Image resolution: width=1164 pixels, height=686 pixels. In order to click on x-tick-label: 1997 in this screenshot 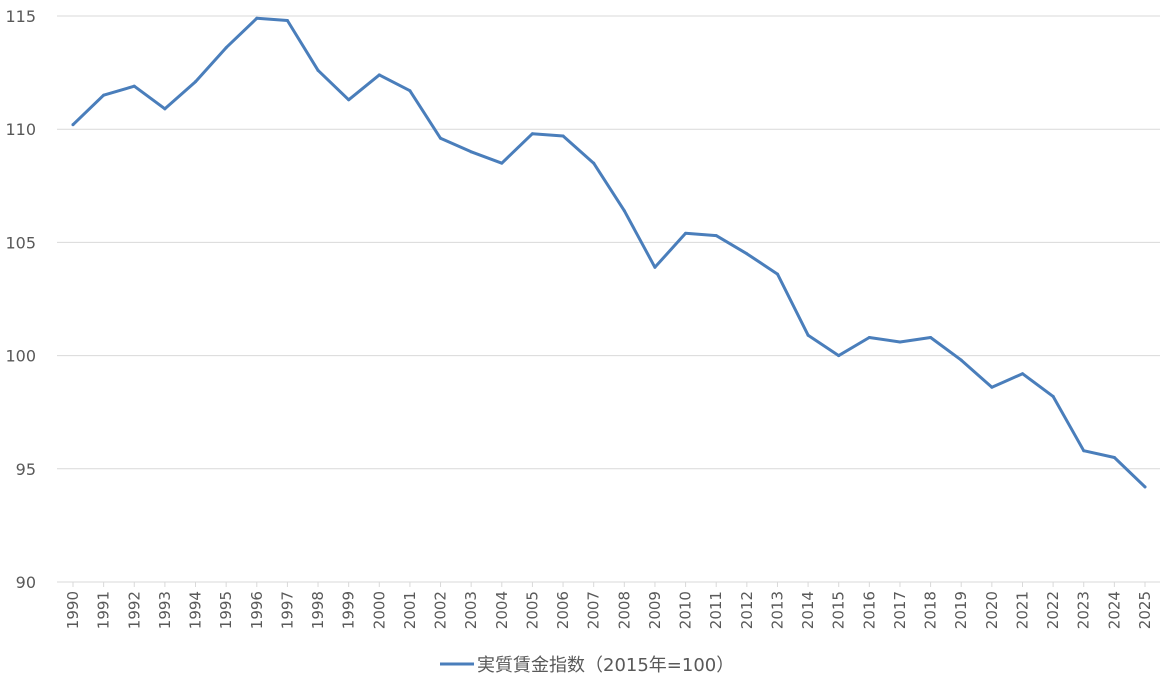, I will do `click(287, 610)`.